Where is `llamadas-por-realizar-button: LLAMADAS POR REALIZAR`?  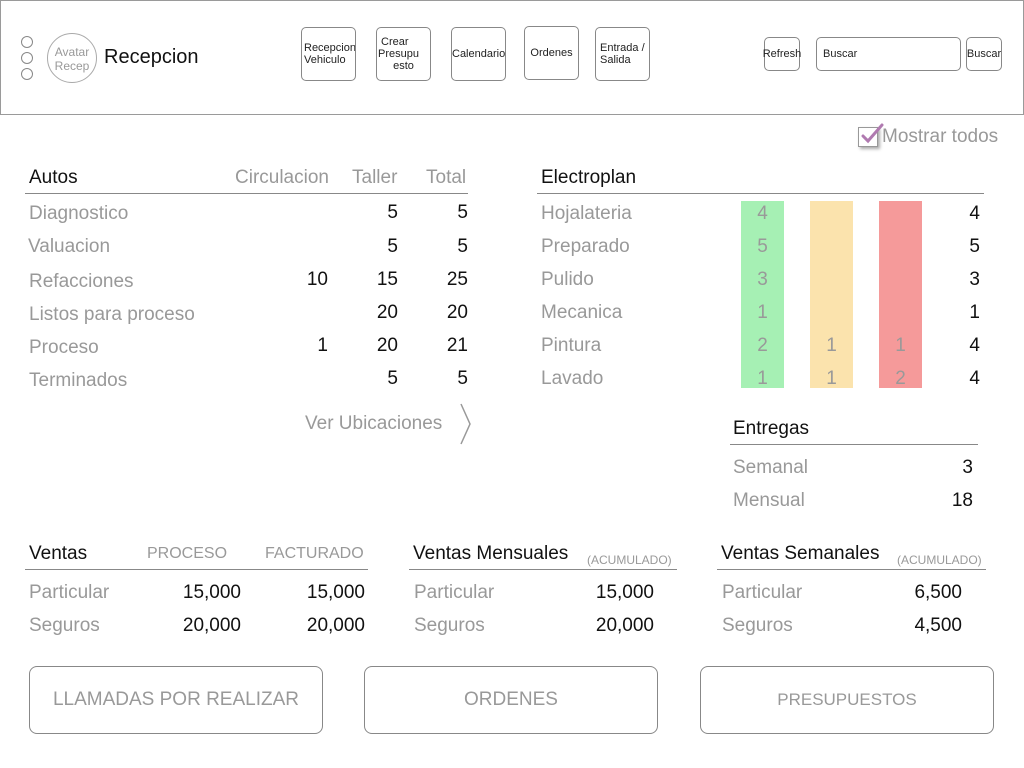
llamadas-por-realizar-button: LLAMADAS POR REALIZAR is located at coordinates (176, 700).